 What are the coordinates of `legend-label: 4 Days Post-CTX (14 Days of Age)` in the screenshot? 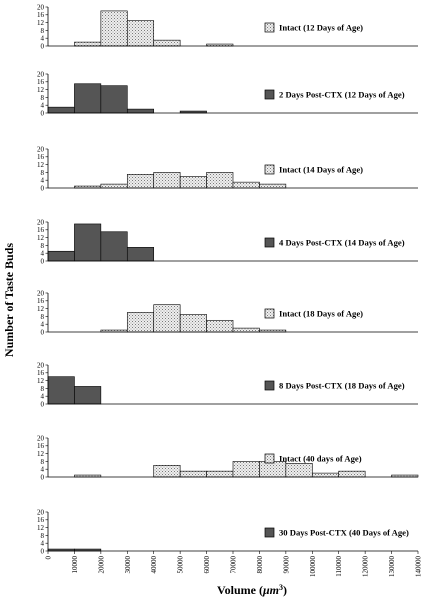 It's located at (342, 243).